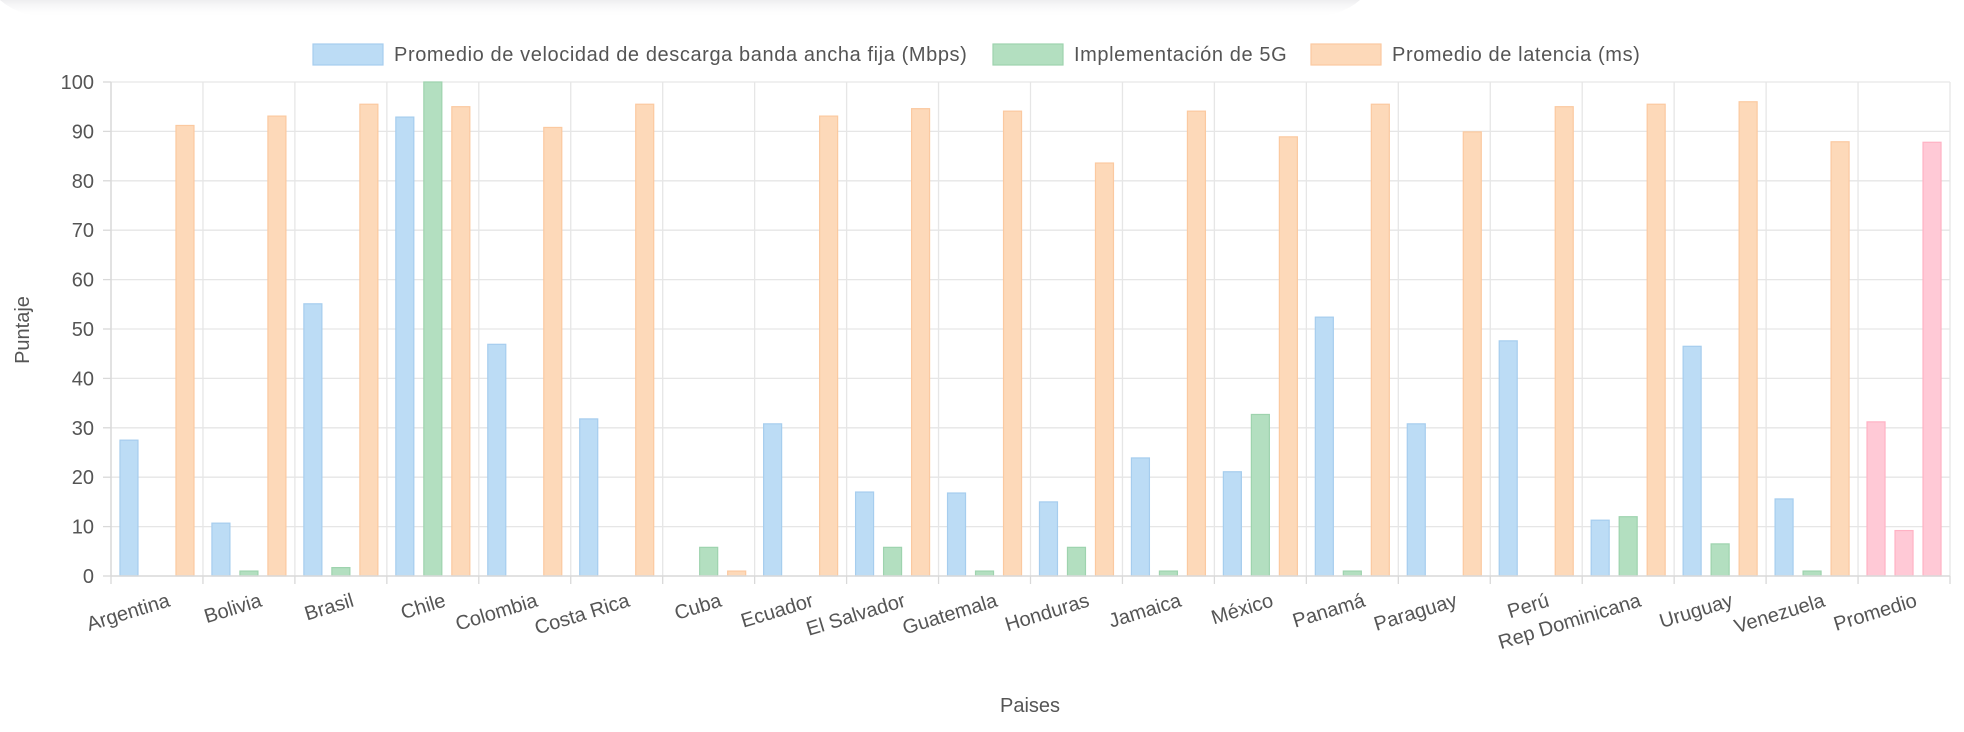 The height and width of the screenshot is (732, 1964). Describe the element at coordinates (83, 330) in the screenshot. I see `y-tick-label: 50` at that location.